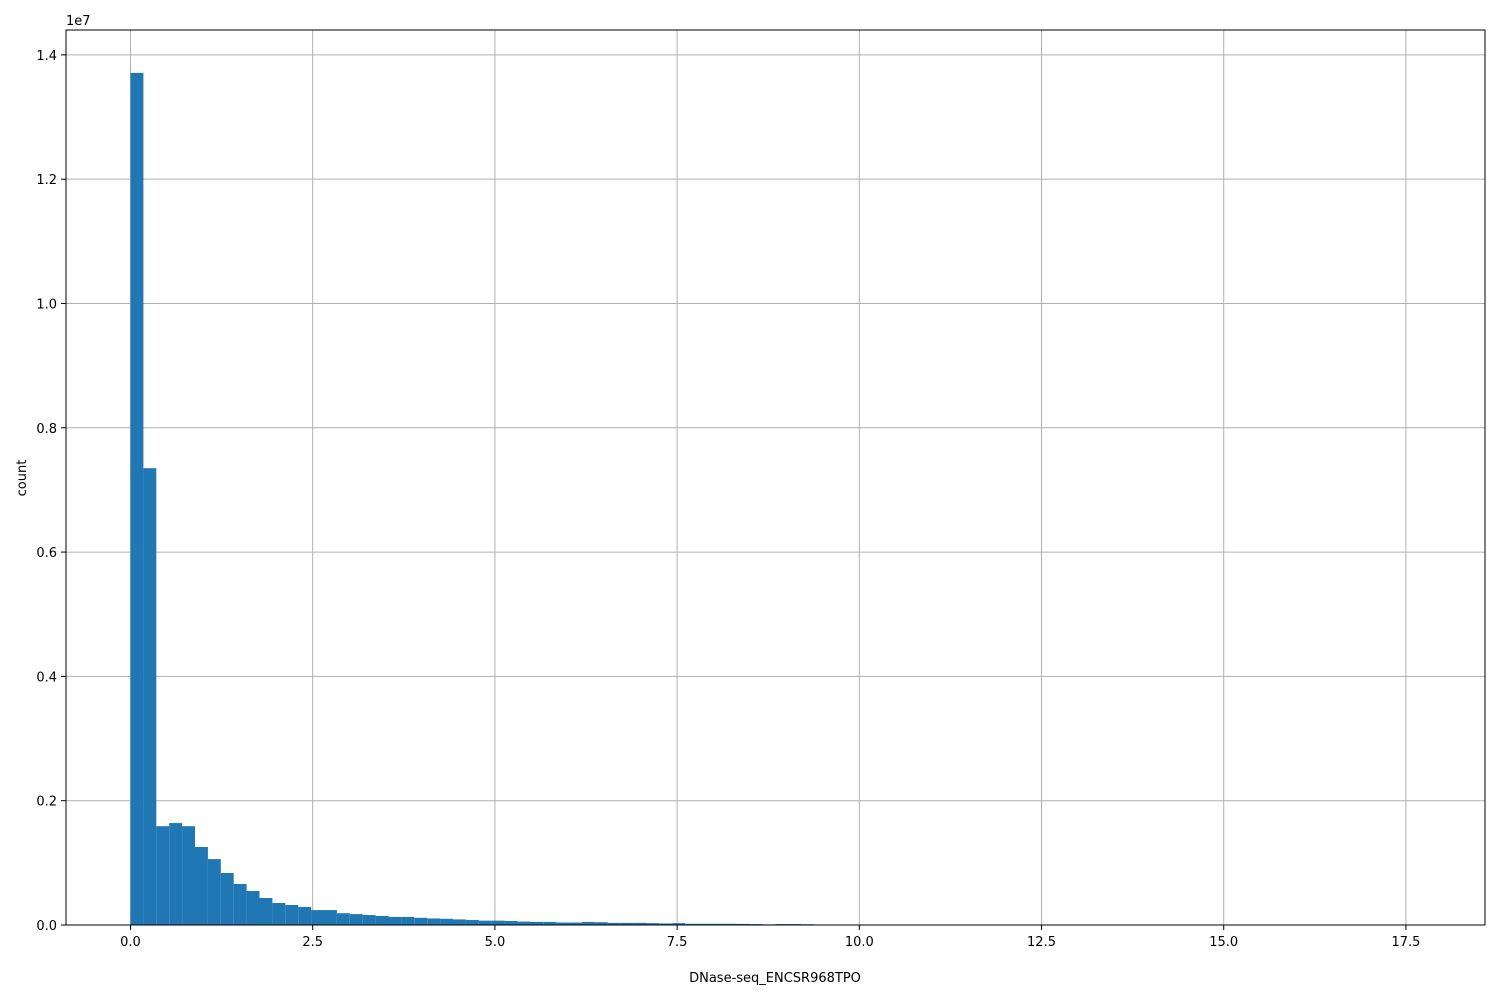  Describe the element at coordinates (775, 978) in the screenshot. I see `x-axis-label: DNase-seq_ENCSR968TPO` at that location.